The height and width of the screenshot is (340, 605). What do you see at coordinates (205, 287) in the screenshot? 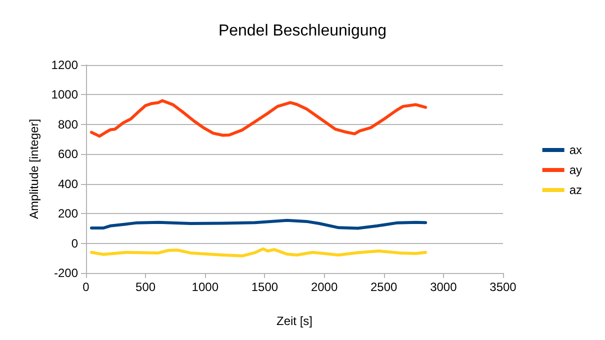
I see `x-tick-label: 1000` at bounding box center [205, 287].